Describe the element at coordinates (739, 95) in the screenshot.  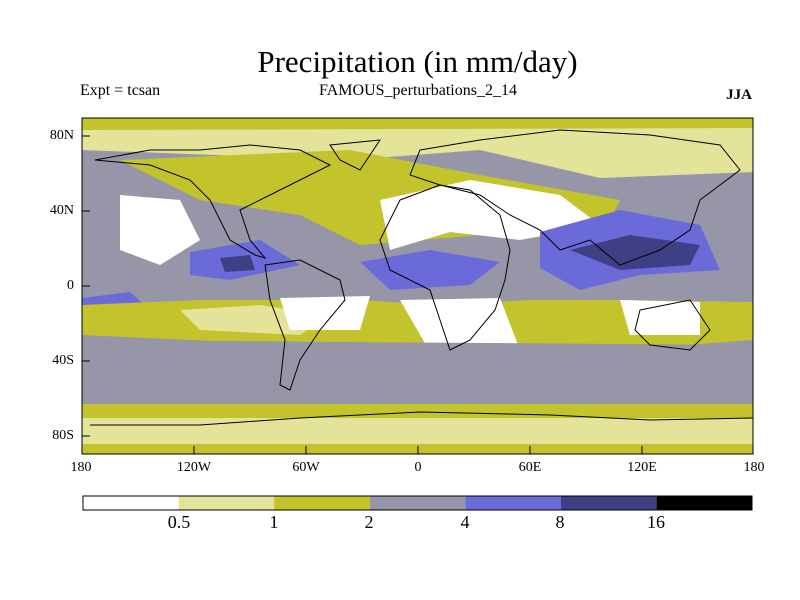
I see `season-label: JJA` at that location.